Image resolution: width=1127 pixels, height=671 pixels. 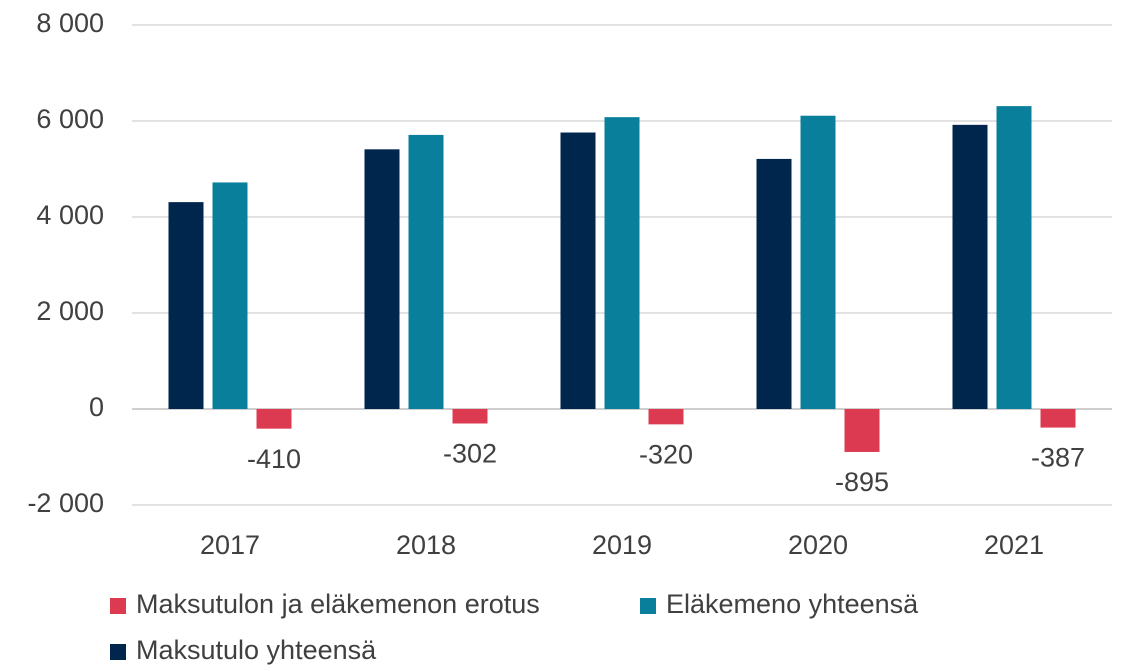 What do you see at coordinates (65, 503) in the screenshot?
I see `y-tick-label: -2 000` at bounding box center [65, 503].